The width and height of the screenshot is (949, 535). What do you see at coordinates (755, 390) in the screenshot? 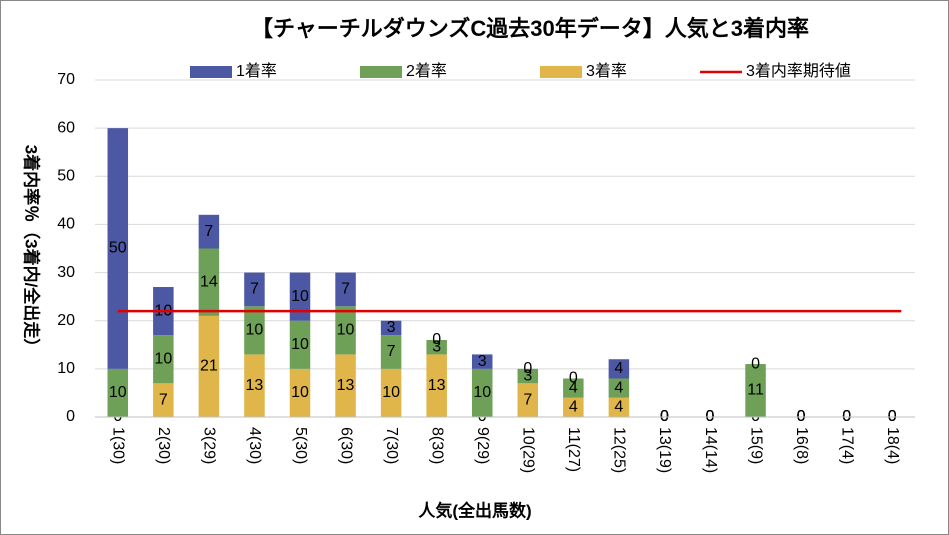
I see `data-label: 11` at bounding box center [755, 390].